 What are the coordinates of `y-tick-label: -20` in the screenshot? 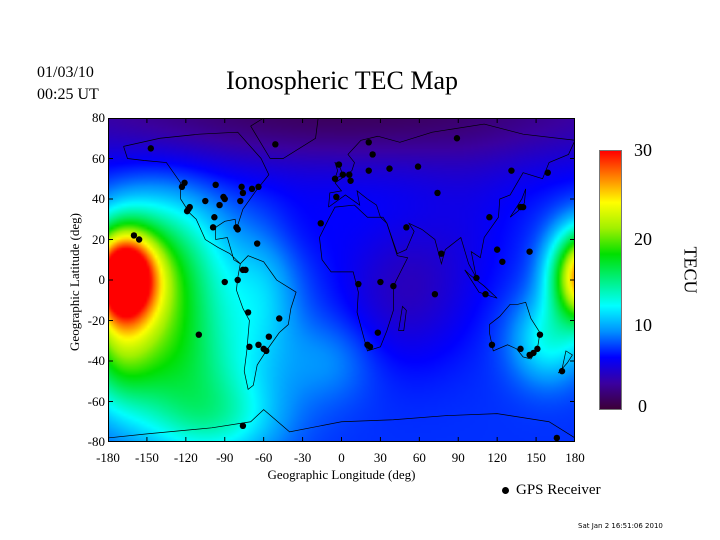 It's located at (96, 320).